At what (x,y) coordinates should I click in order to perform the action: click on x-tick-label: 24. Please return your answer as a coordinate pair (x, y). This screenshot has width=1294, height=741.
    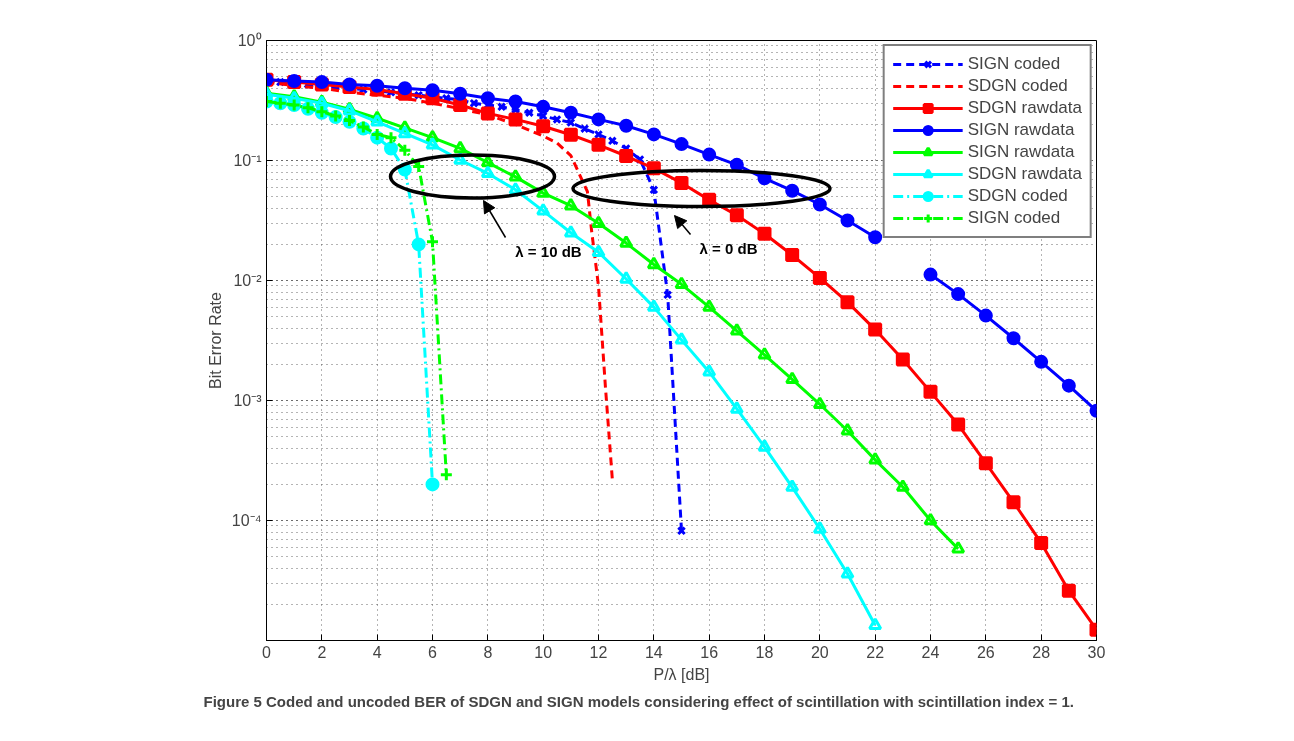
    Looking at the image, I should click on (930, 652).